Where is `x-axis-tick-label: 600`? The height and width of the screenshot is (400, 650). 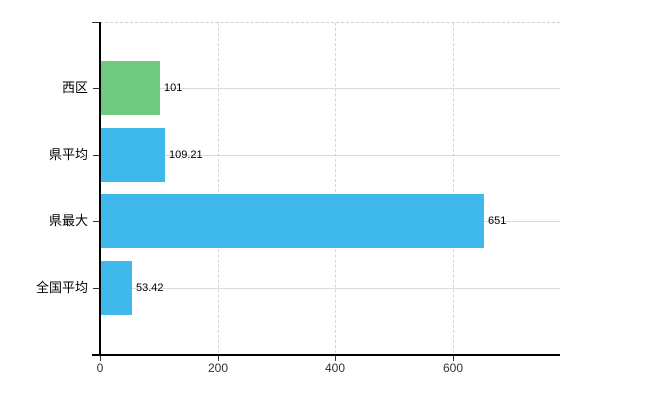
x-axis-tick-label: 600 is located at coordinates (453, 368).